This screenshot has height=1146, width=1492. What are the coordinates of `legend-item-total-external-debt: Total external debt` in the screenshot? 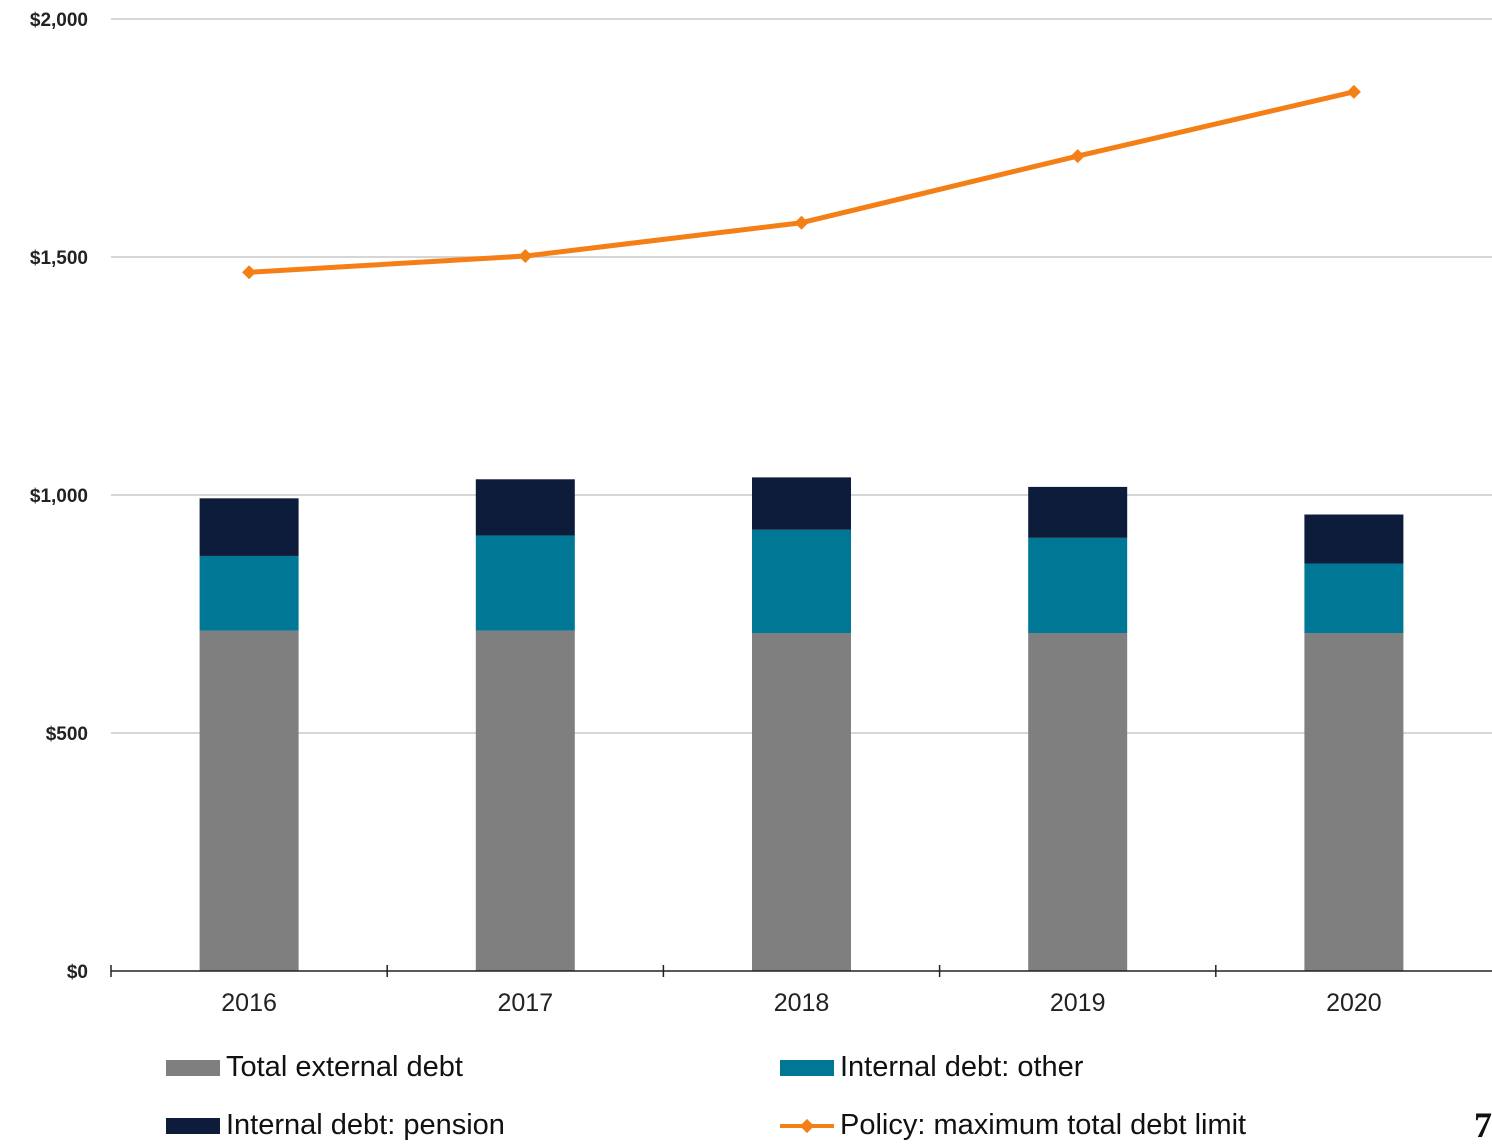 It's located at (314, 1067).